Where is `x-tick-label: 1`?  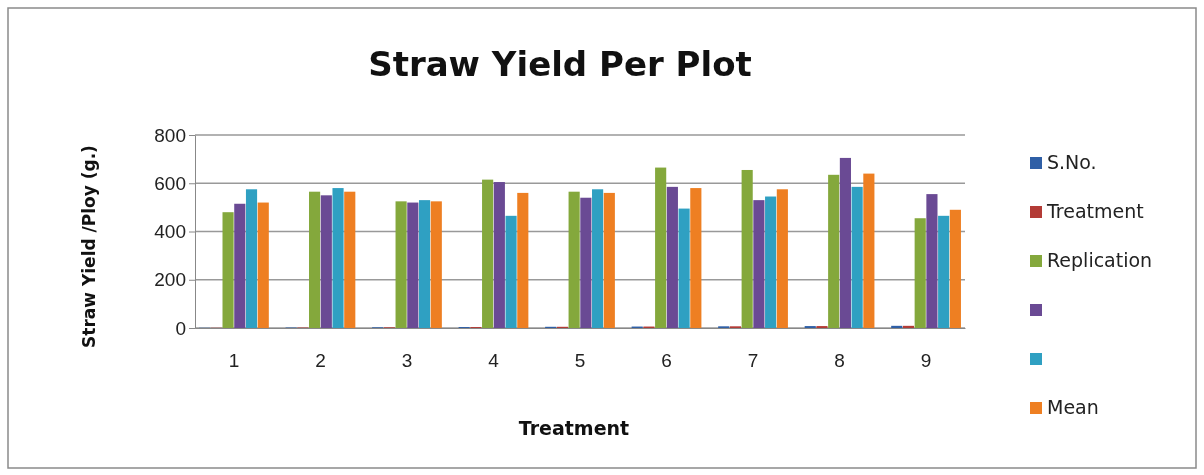 x-tick-label: 1 is located at coordinates (234, 361).